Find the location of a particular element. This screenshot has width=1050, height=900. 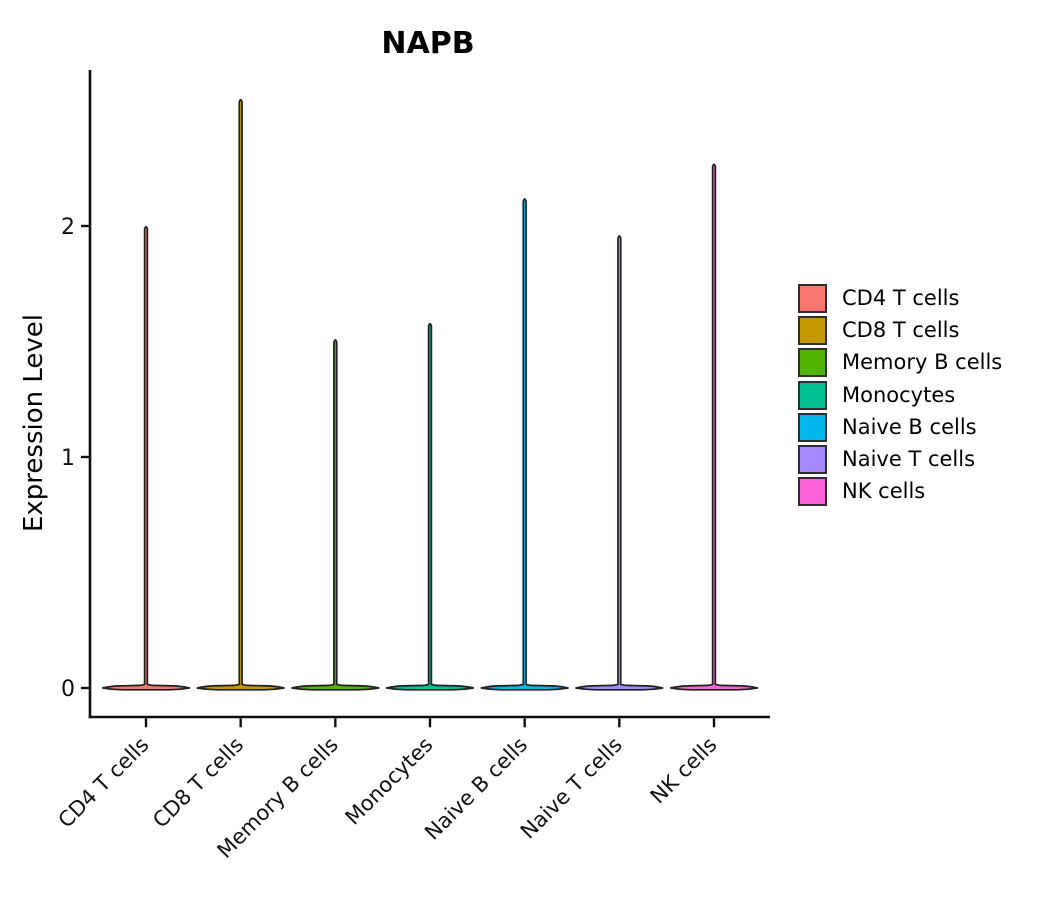

legend-swatch-naive-b-cells is located at coordinates (812, 427).